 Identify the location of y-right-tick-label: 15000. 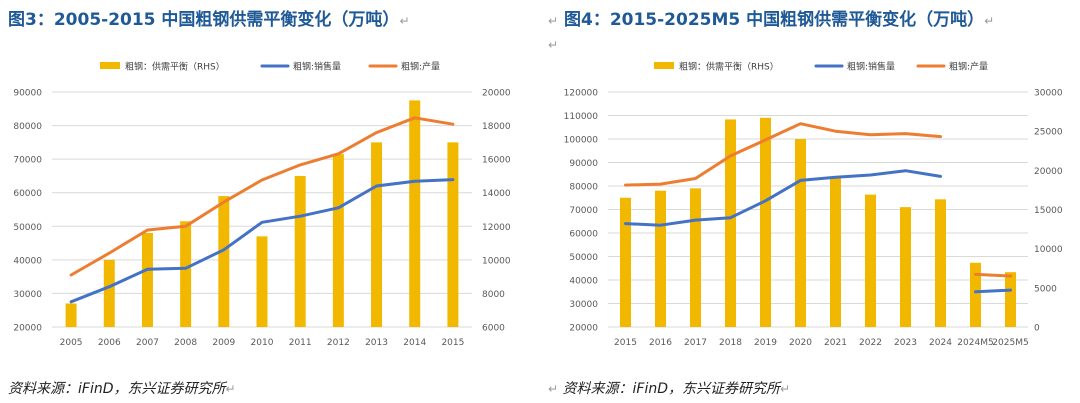
(1048, 211).